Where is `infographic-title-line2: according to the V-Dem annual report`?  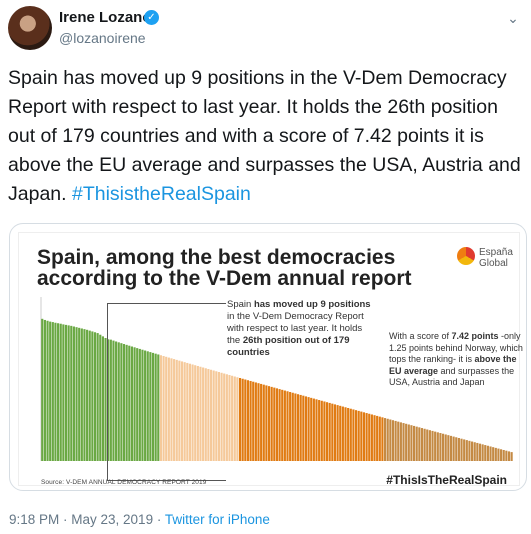
infographic-title-line2: according to the V-Dem annual report is located at coordinates (224, 278).